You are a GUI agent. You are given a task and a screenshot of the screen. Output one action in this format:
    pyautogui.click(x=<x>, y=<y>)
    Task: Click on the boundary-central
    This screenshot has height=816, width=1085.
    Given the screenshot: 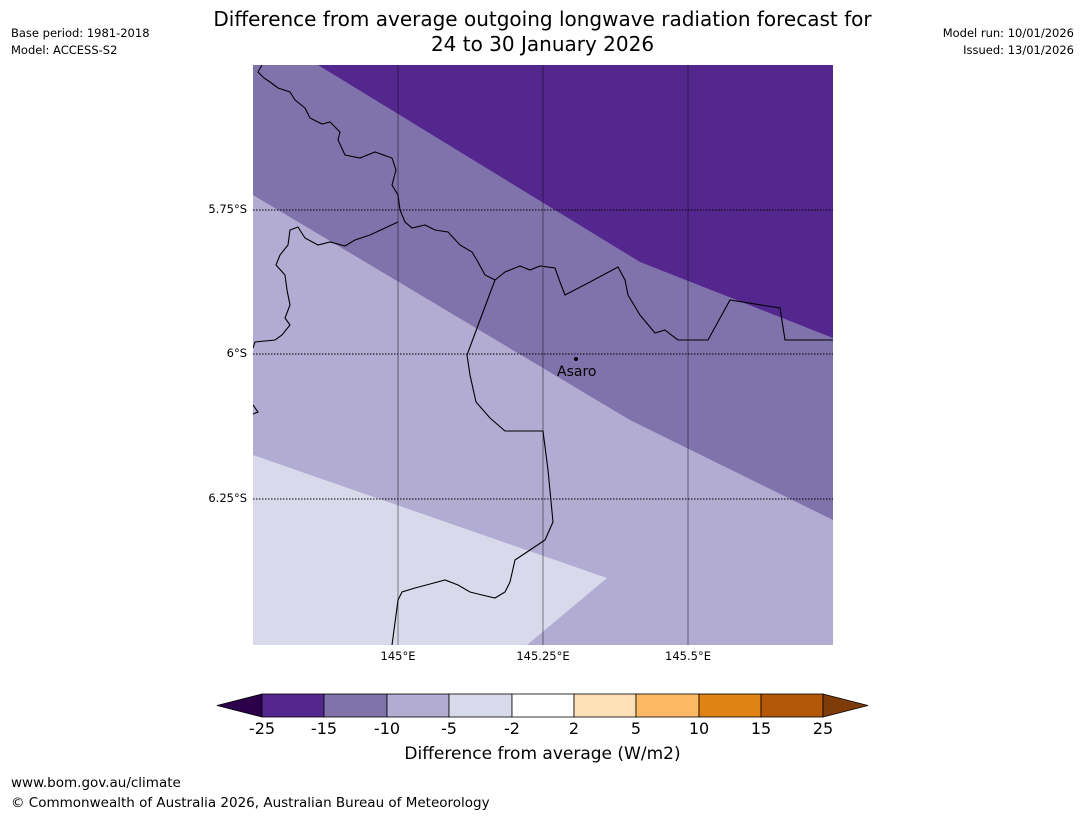 What is the action you would take?
    pyautogui.click(x=472, y=462)
    